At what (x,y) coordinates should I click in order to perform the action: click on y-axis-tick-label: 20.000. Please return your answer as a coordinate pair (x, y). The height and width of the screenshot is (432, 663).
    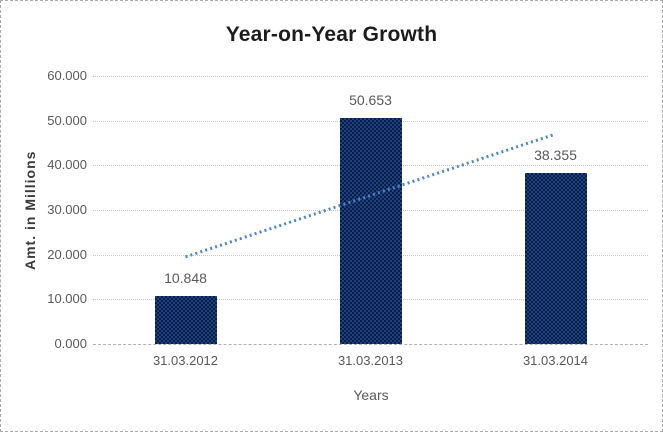
    Looking at the image, I should click on (67, 254).